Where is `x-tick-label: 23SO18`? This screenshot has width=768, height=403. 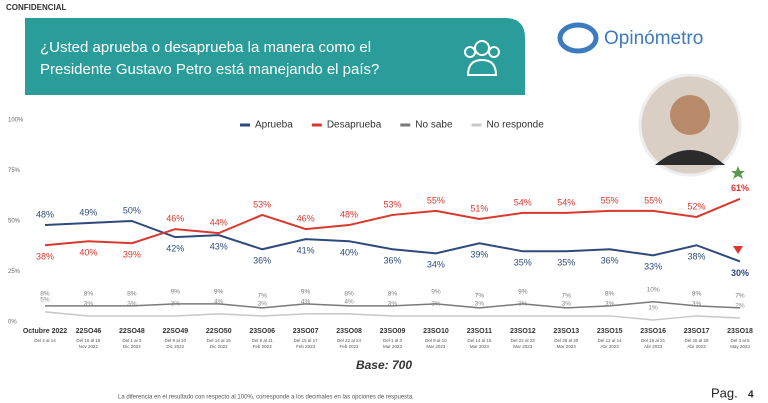
x-tick-label: 23SO18 is located at coordinates (740, 331).